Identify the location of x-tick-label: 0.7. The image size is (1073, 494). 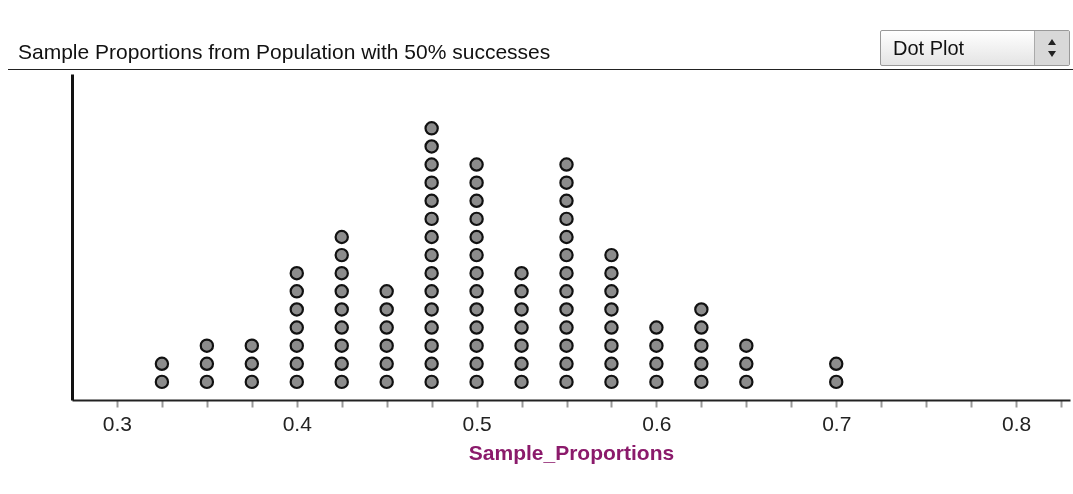
(837, 423).